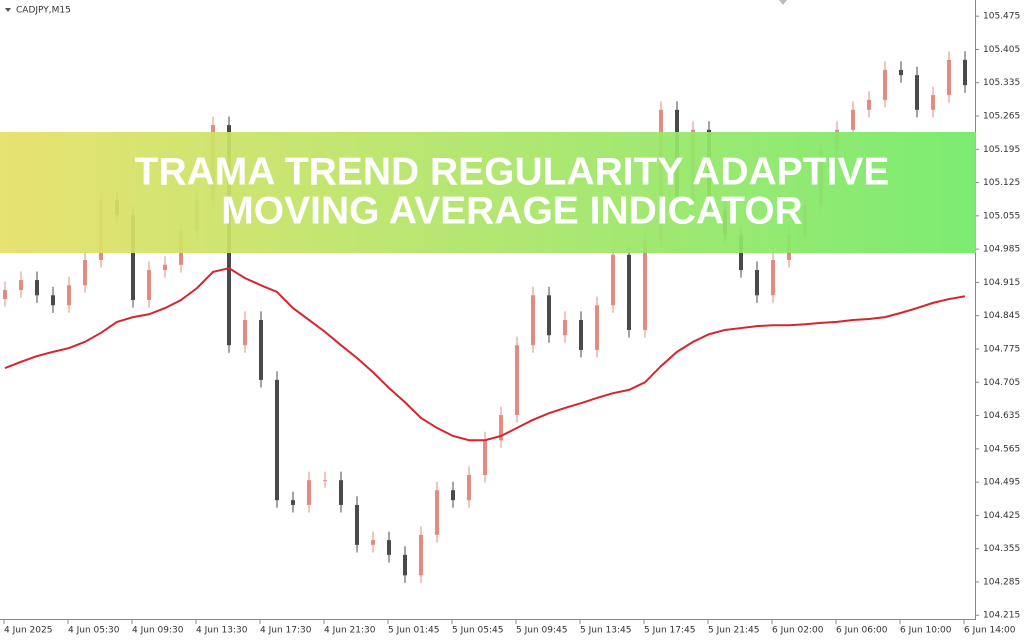  What do you see at coordinates (1001, 416) in the screenshot?
I see `y-tick-label: 104.635` at bounding box center [1001, 416].